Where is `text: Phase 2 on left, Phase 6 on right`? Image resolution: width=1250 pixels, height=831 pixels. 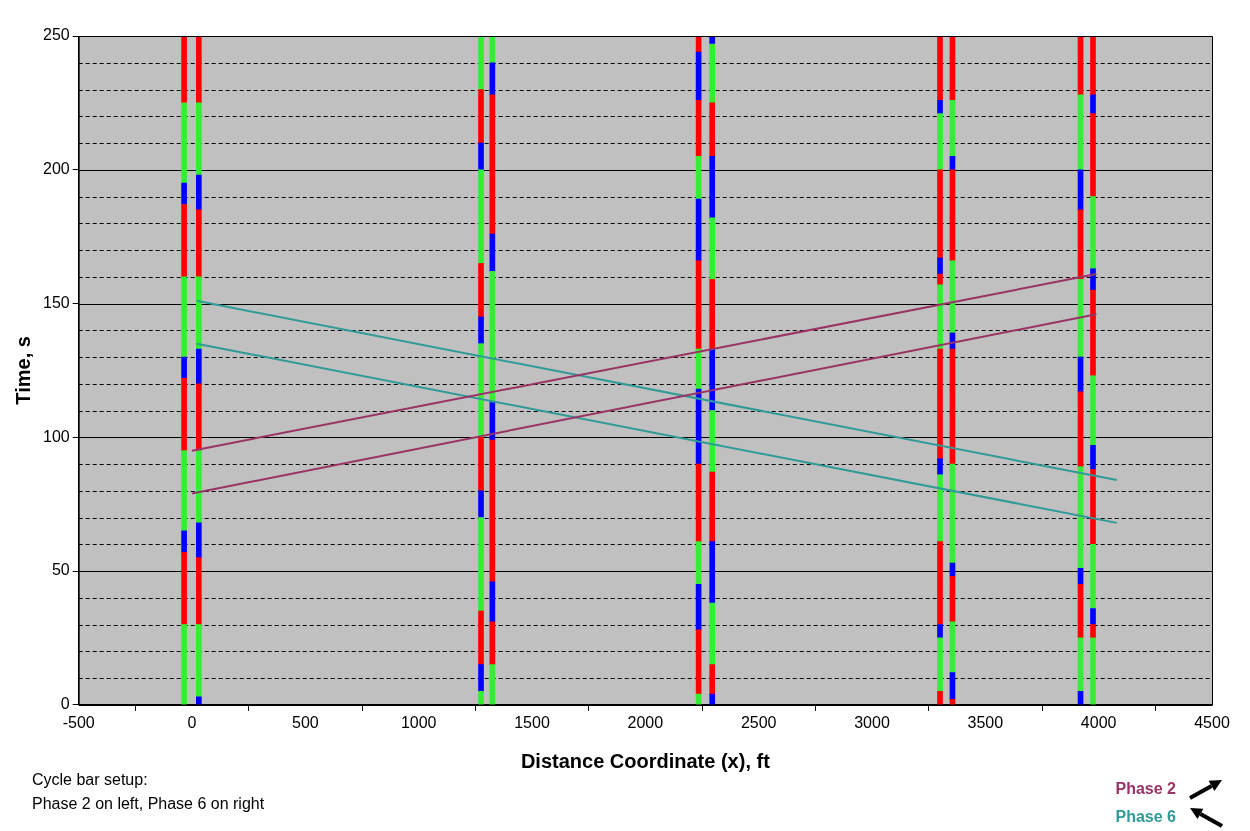
text: Phase 2 on left, Phase 6 on right is located at coordinates (148, 804).